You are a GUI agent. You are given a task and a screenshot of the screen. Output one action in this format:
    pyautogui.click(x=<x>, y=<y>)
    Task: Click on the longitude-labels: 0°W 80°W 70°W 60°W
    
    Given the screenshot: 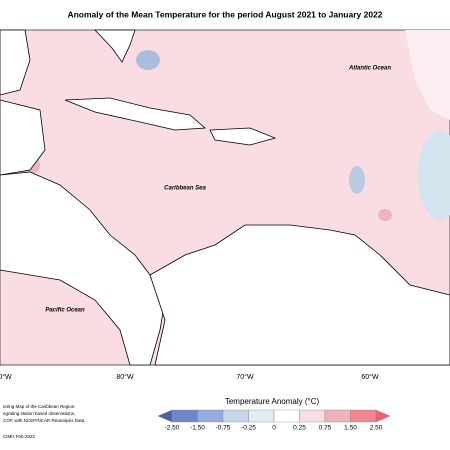 What is the action you would take?
    pyautogui.click(x=189, y=377)
    